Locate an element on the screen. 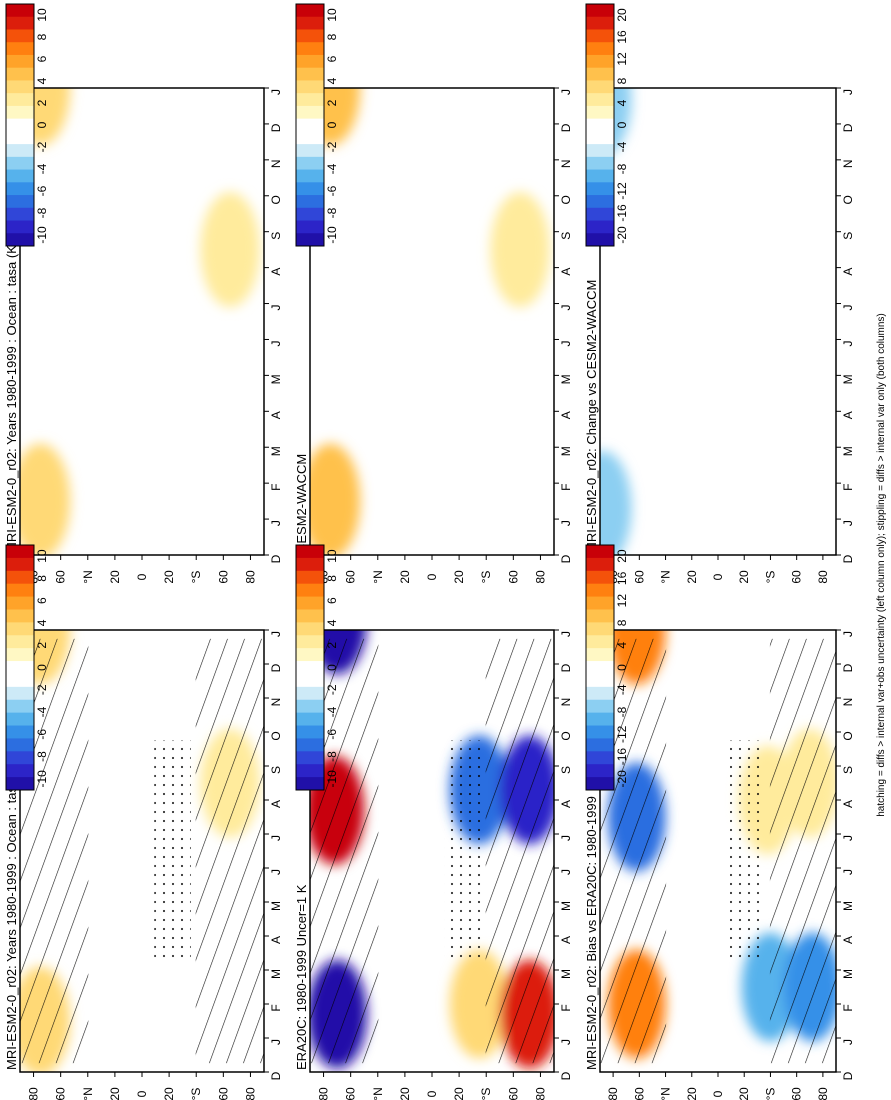 This screenshot has width=891, height=1100. colorbar-tick-label: -12 is located at coordinates (622, 191).